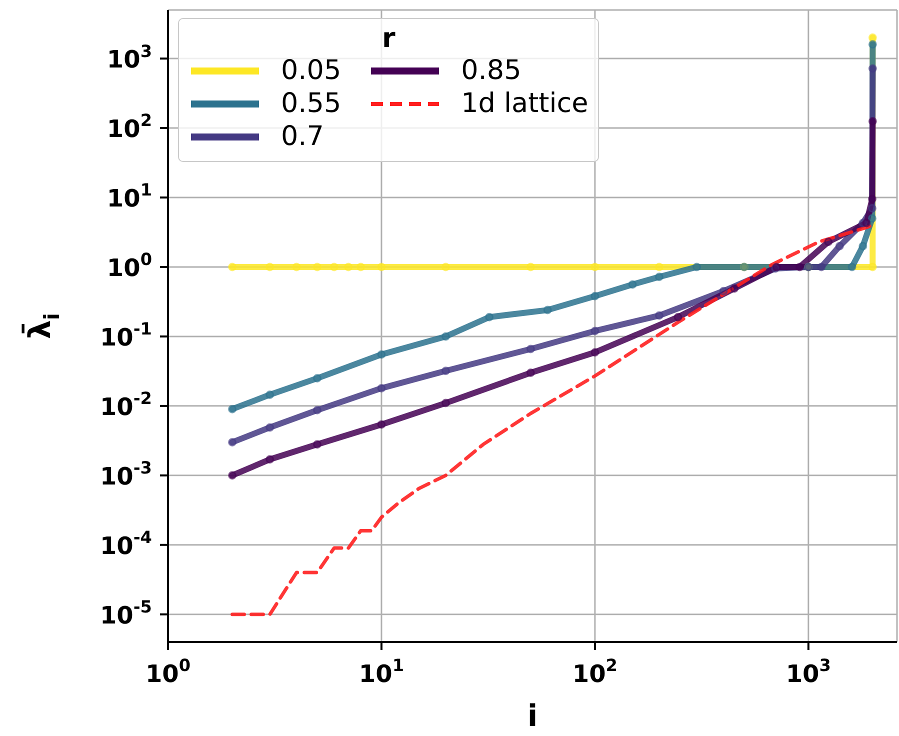 Image resolution: width=899 pixels, height=736 pixels. Describe the element at coordinates (129, 196) in the screenshot. I see `y-tick-label: 10$^{1}$` at that location.